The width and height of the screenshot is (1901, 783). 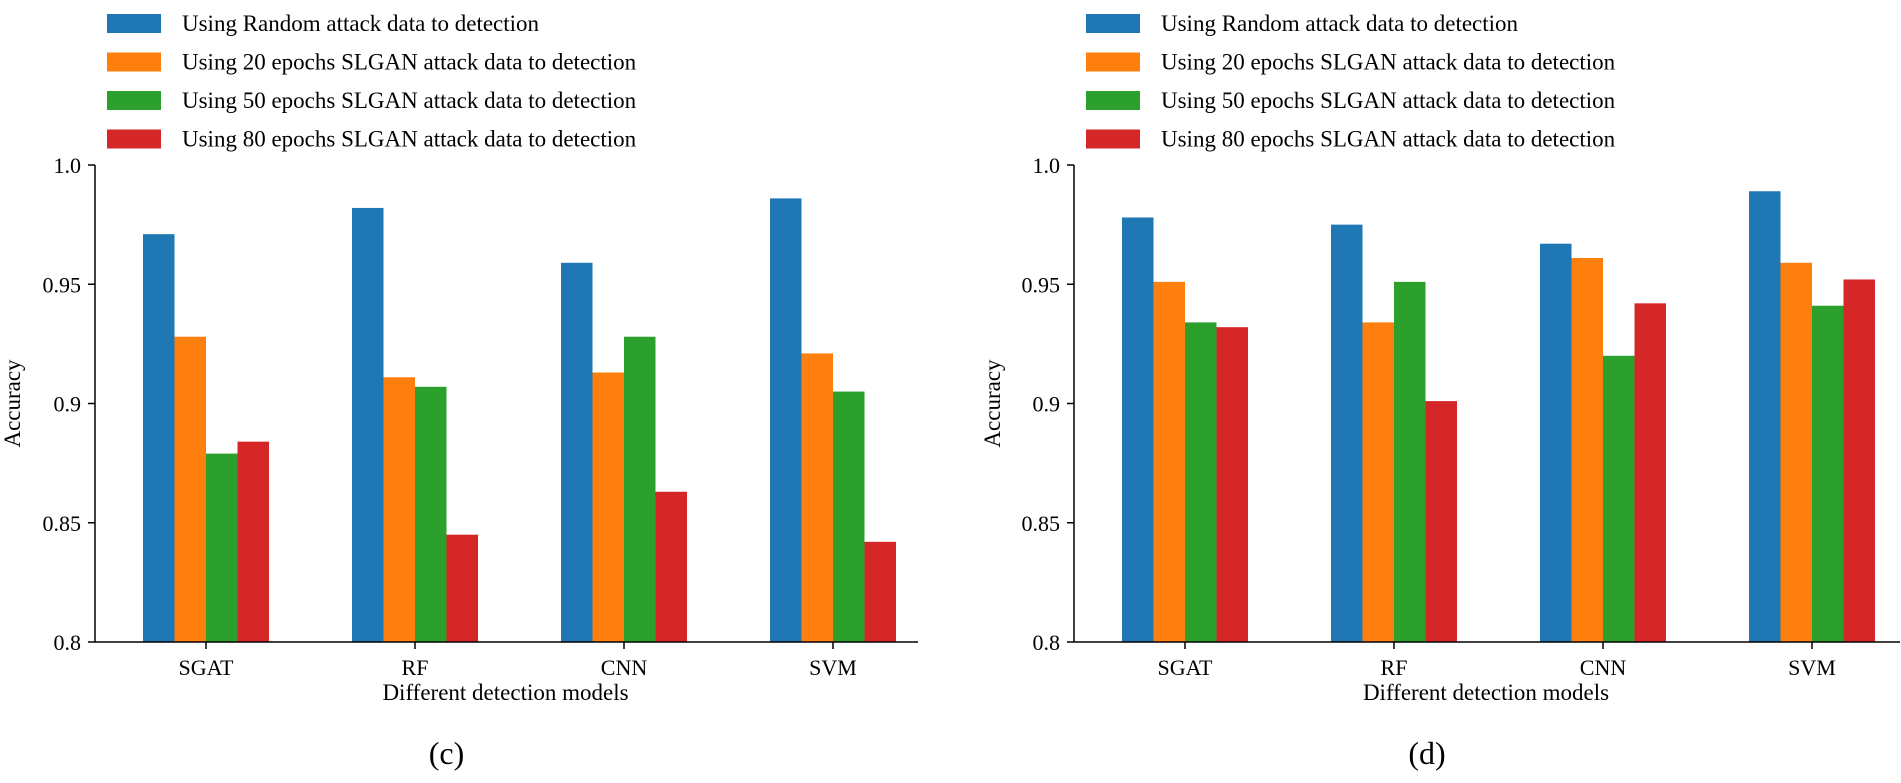 What do you see at coordinates (447, 753) in the screenshot?
I see `panel-caption: (c)` at bounding box center [447, 753].